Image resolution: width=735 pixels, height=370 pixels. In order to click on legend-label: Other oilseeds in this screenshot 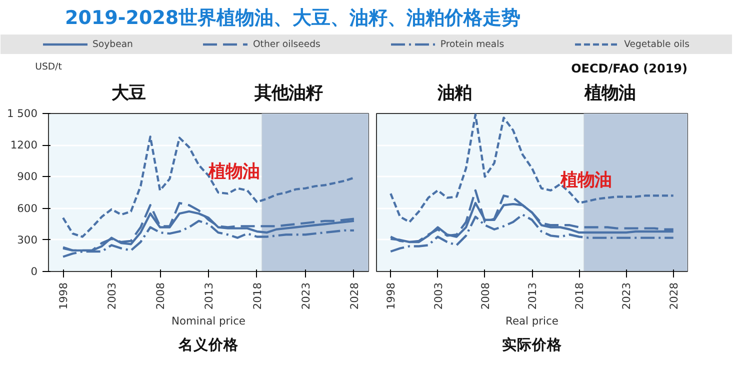, I will do `click(286, 44)`.